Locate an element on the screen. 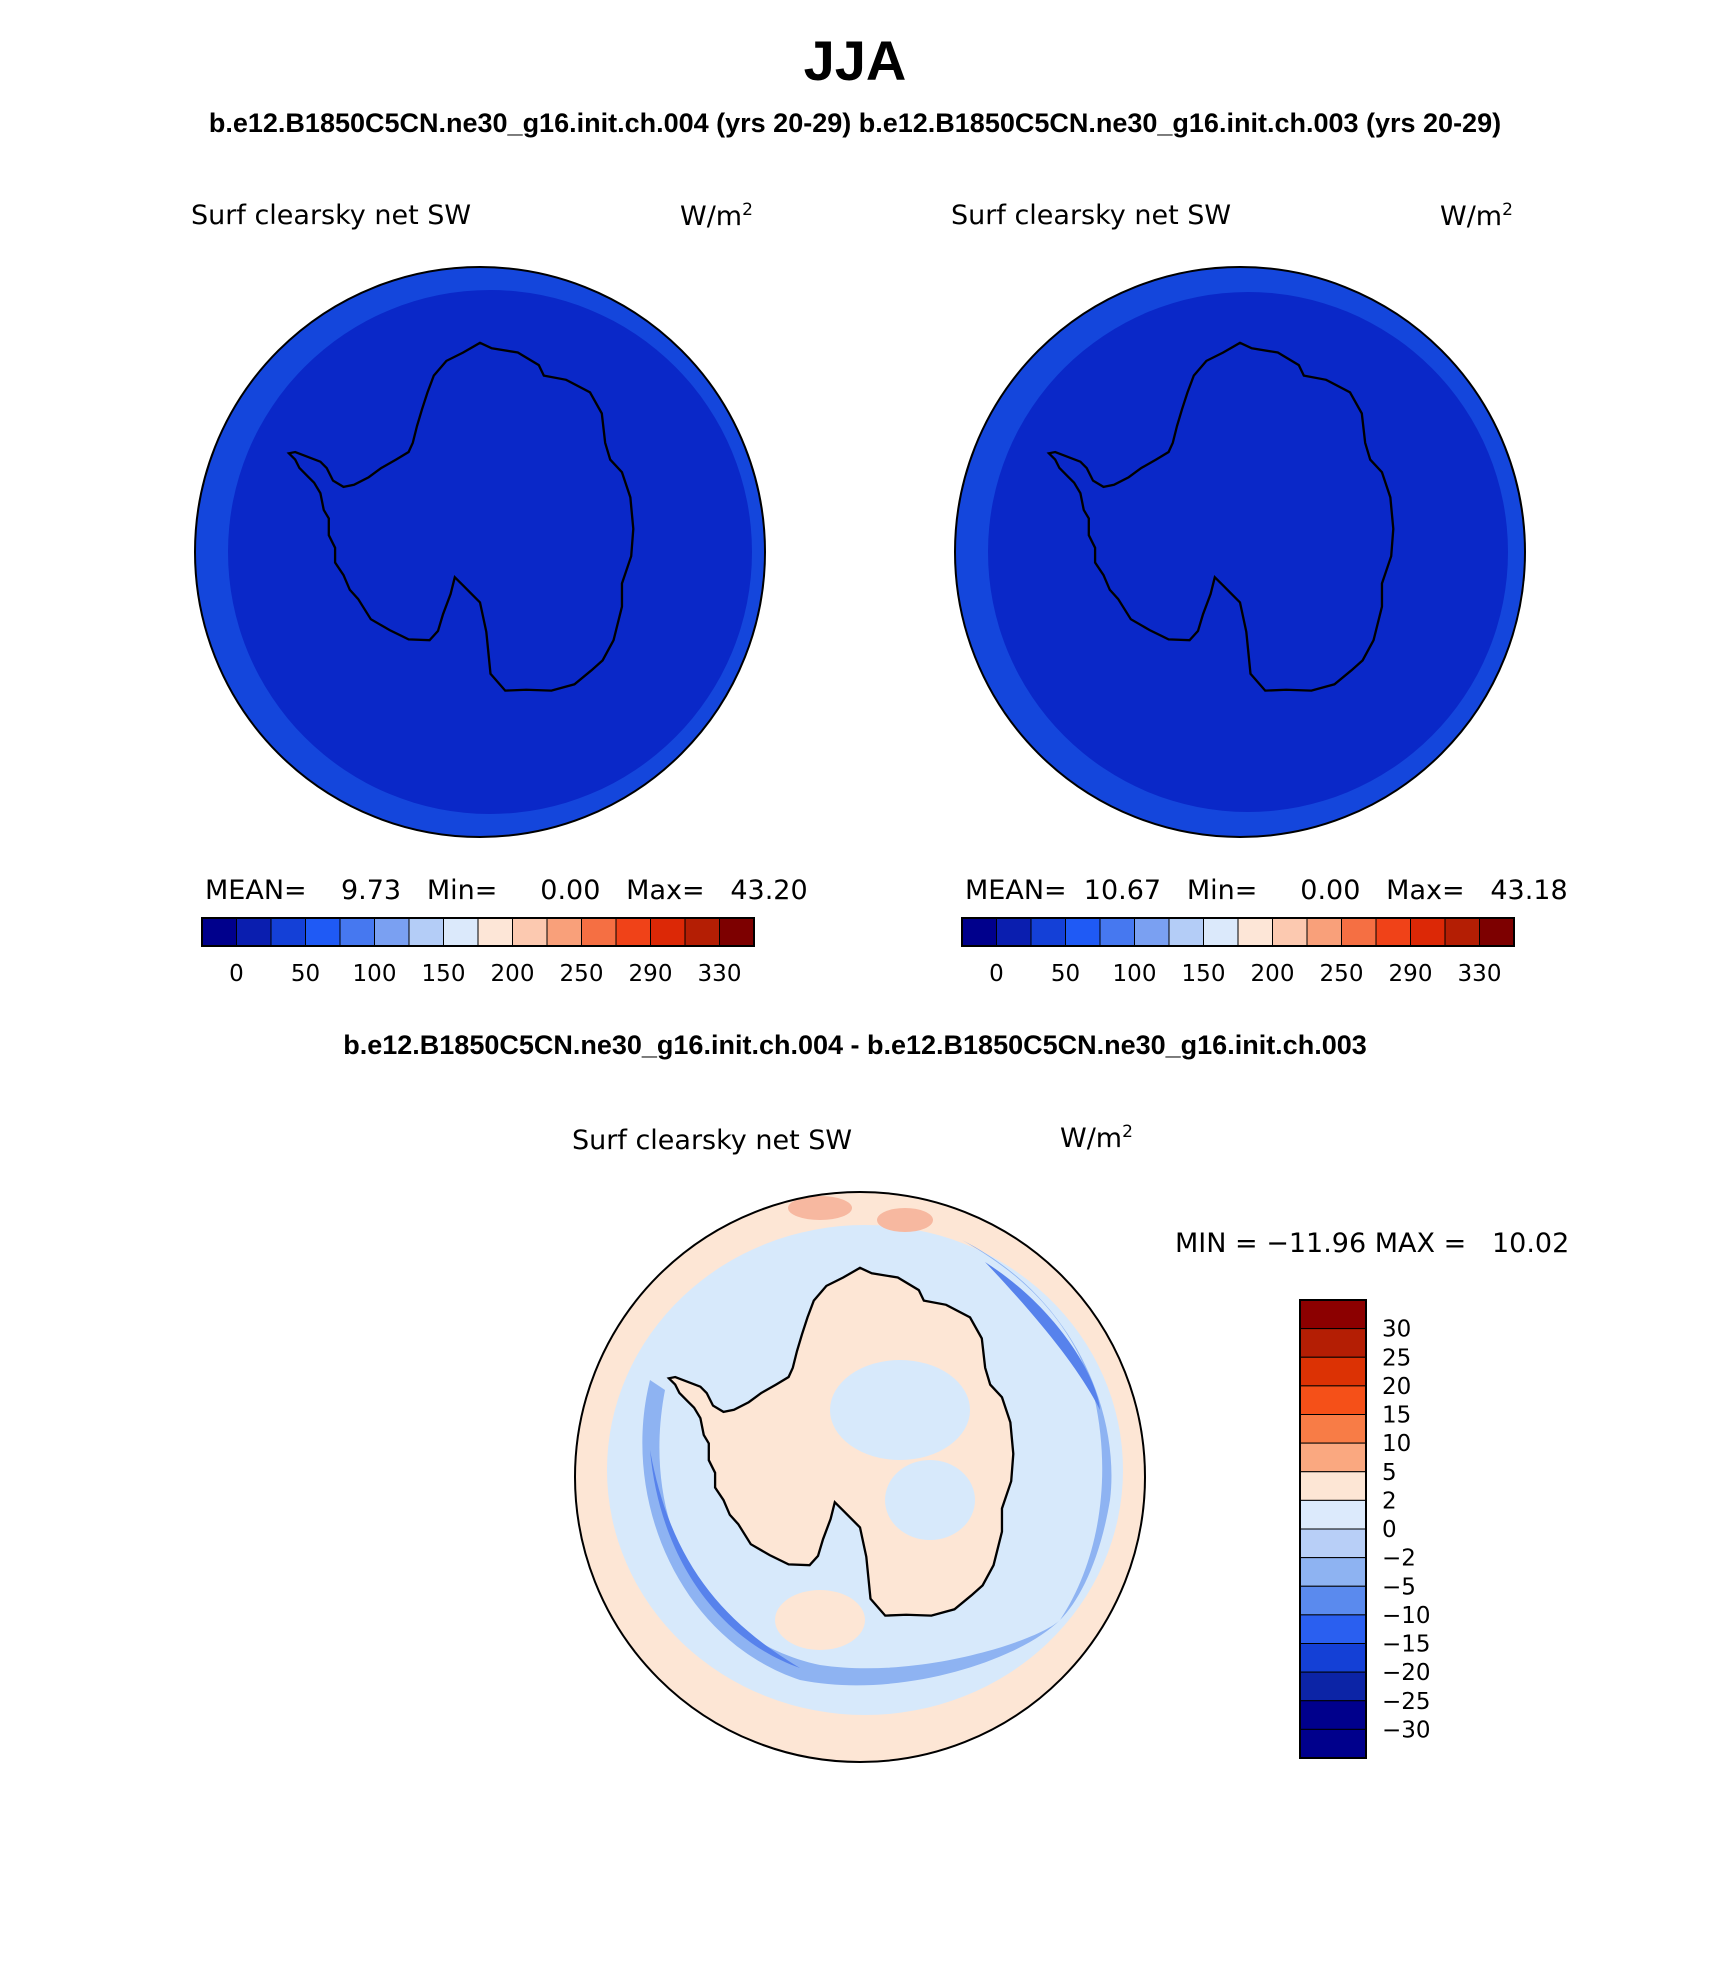 This screenshot has height=1972, width=1710. panel1-map is located at coordinates (480, 552).